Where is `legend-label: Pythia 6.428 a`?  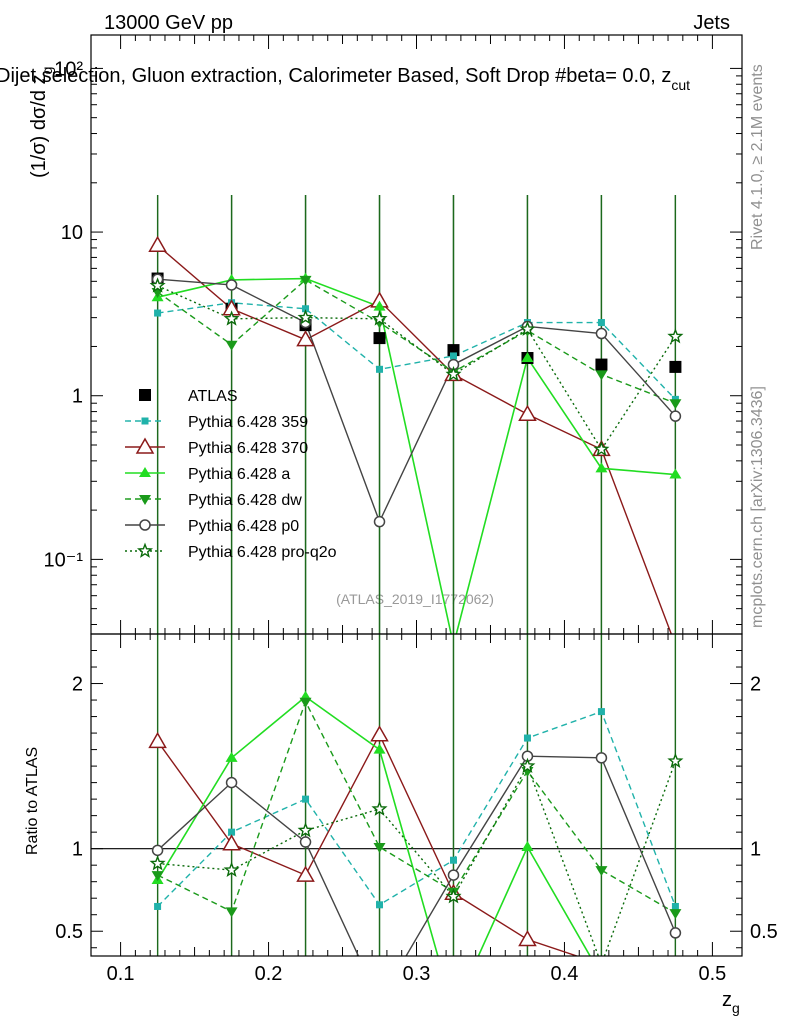 legend-label: Pythia 6.428 a is located at coordinates (239, 474).